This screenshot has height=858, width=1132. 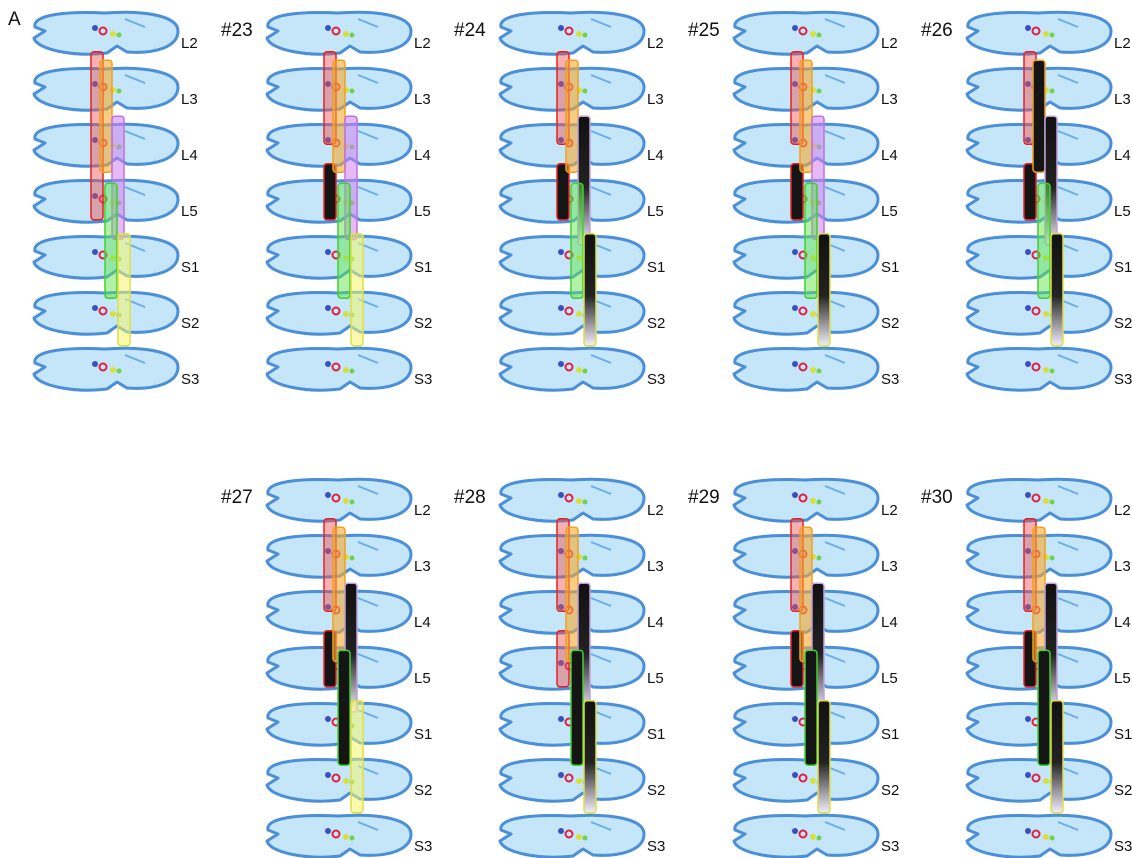 What do you see at coordinates (423, 267) in the screenshot?
I see `level-label: S1` at bounding box center [423, 267].